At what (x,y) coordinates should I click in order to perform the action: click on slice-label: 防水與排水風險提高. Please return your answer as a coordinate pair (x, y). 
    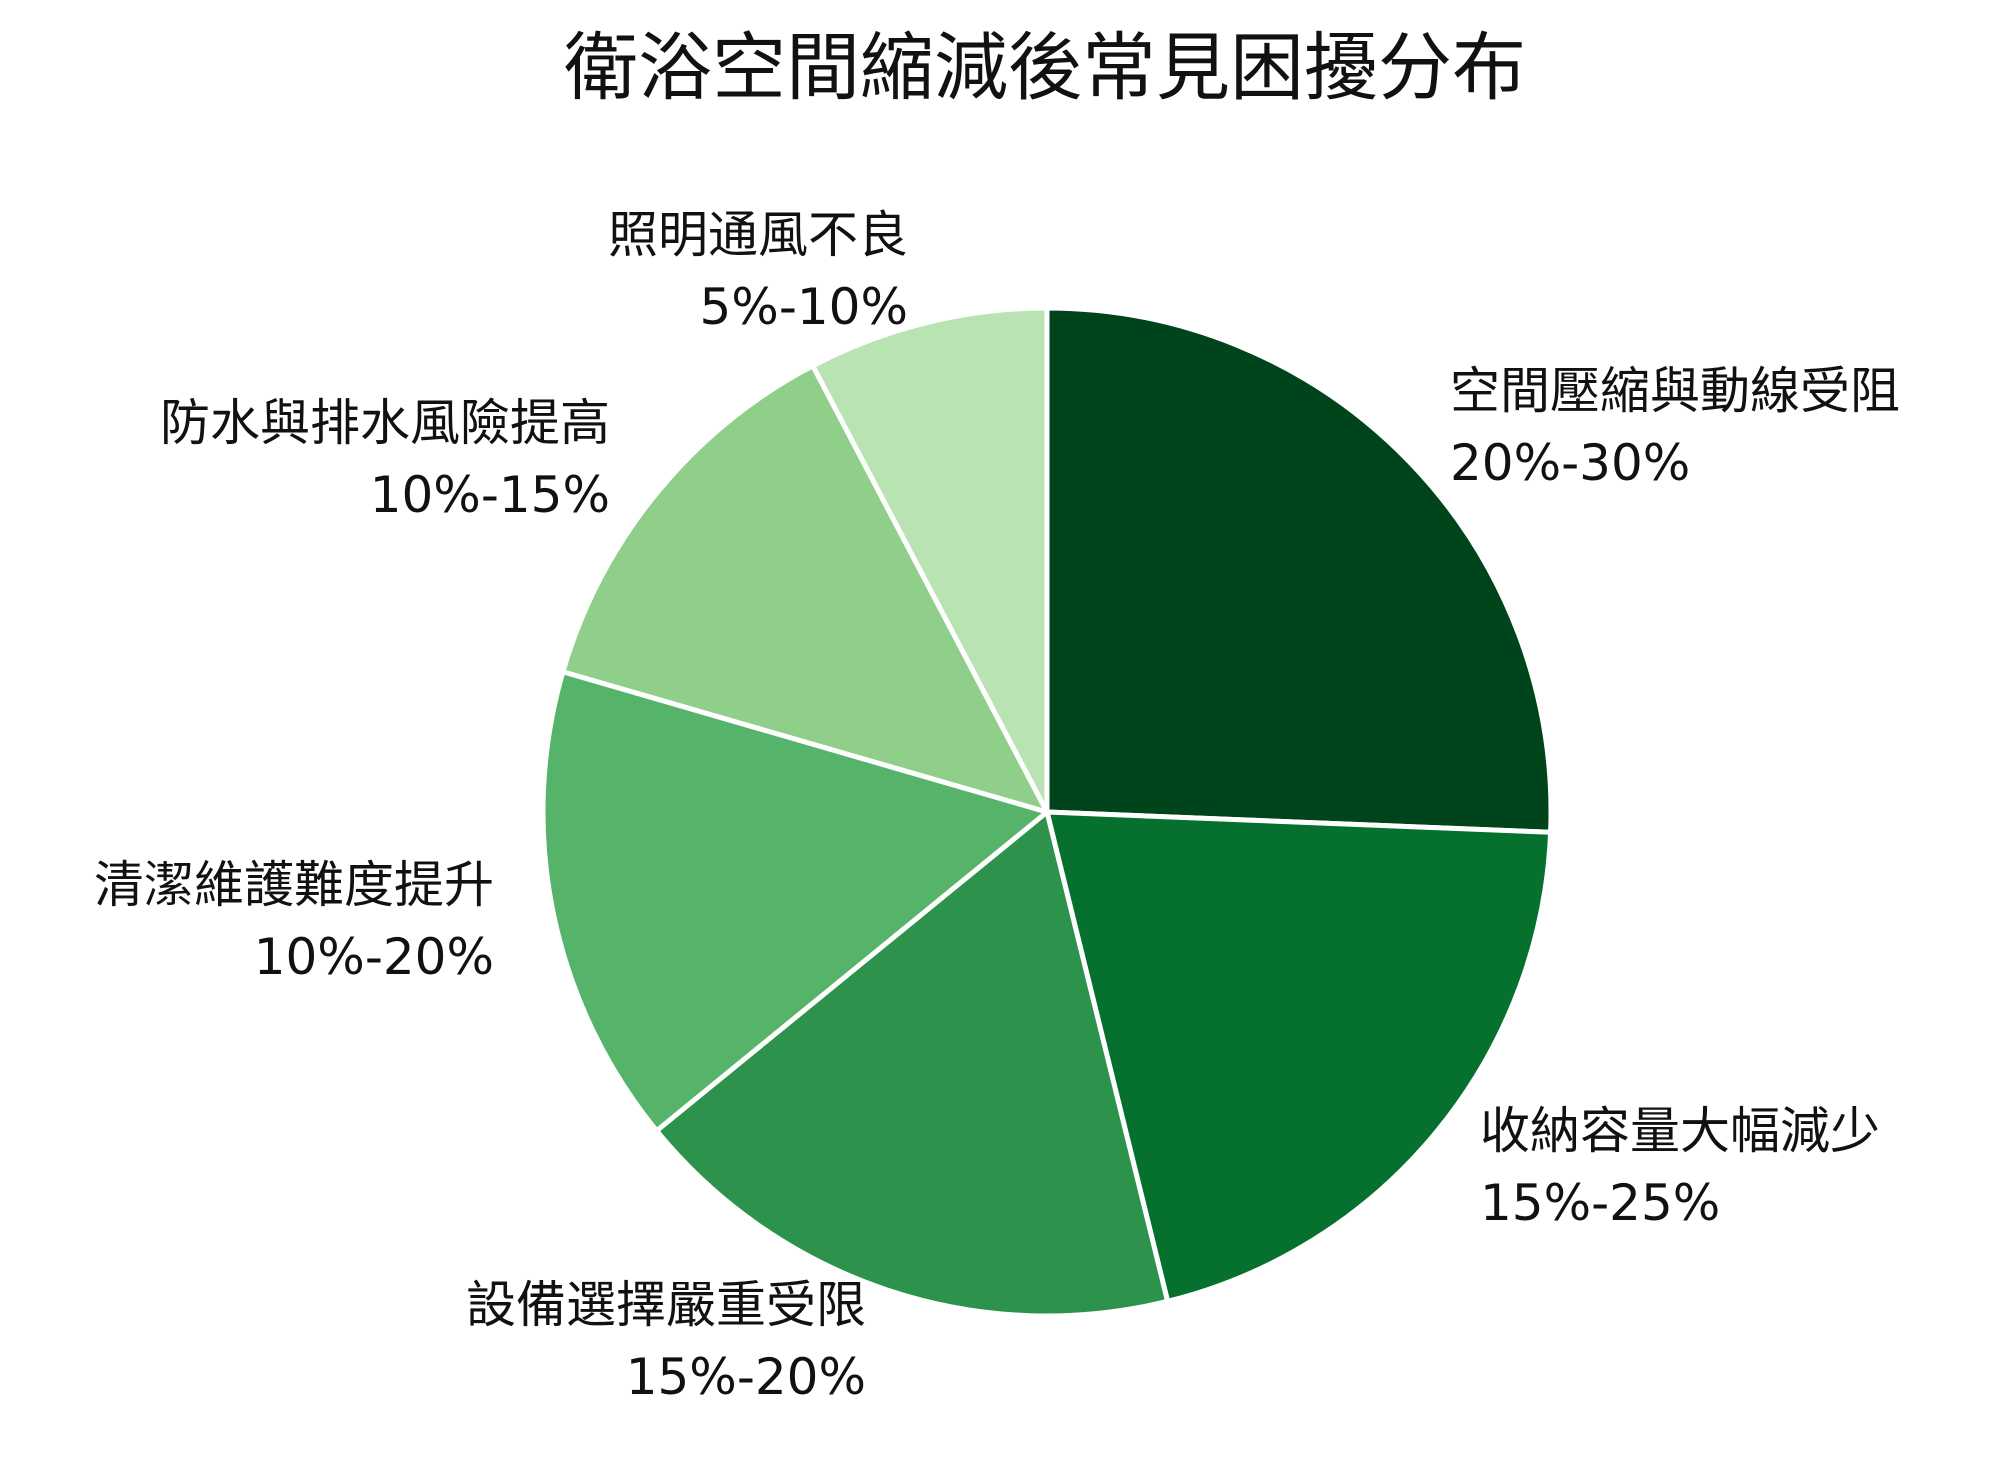
    Looking at the image, I should click on (385, 423).